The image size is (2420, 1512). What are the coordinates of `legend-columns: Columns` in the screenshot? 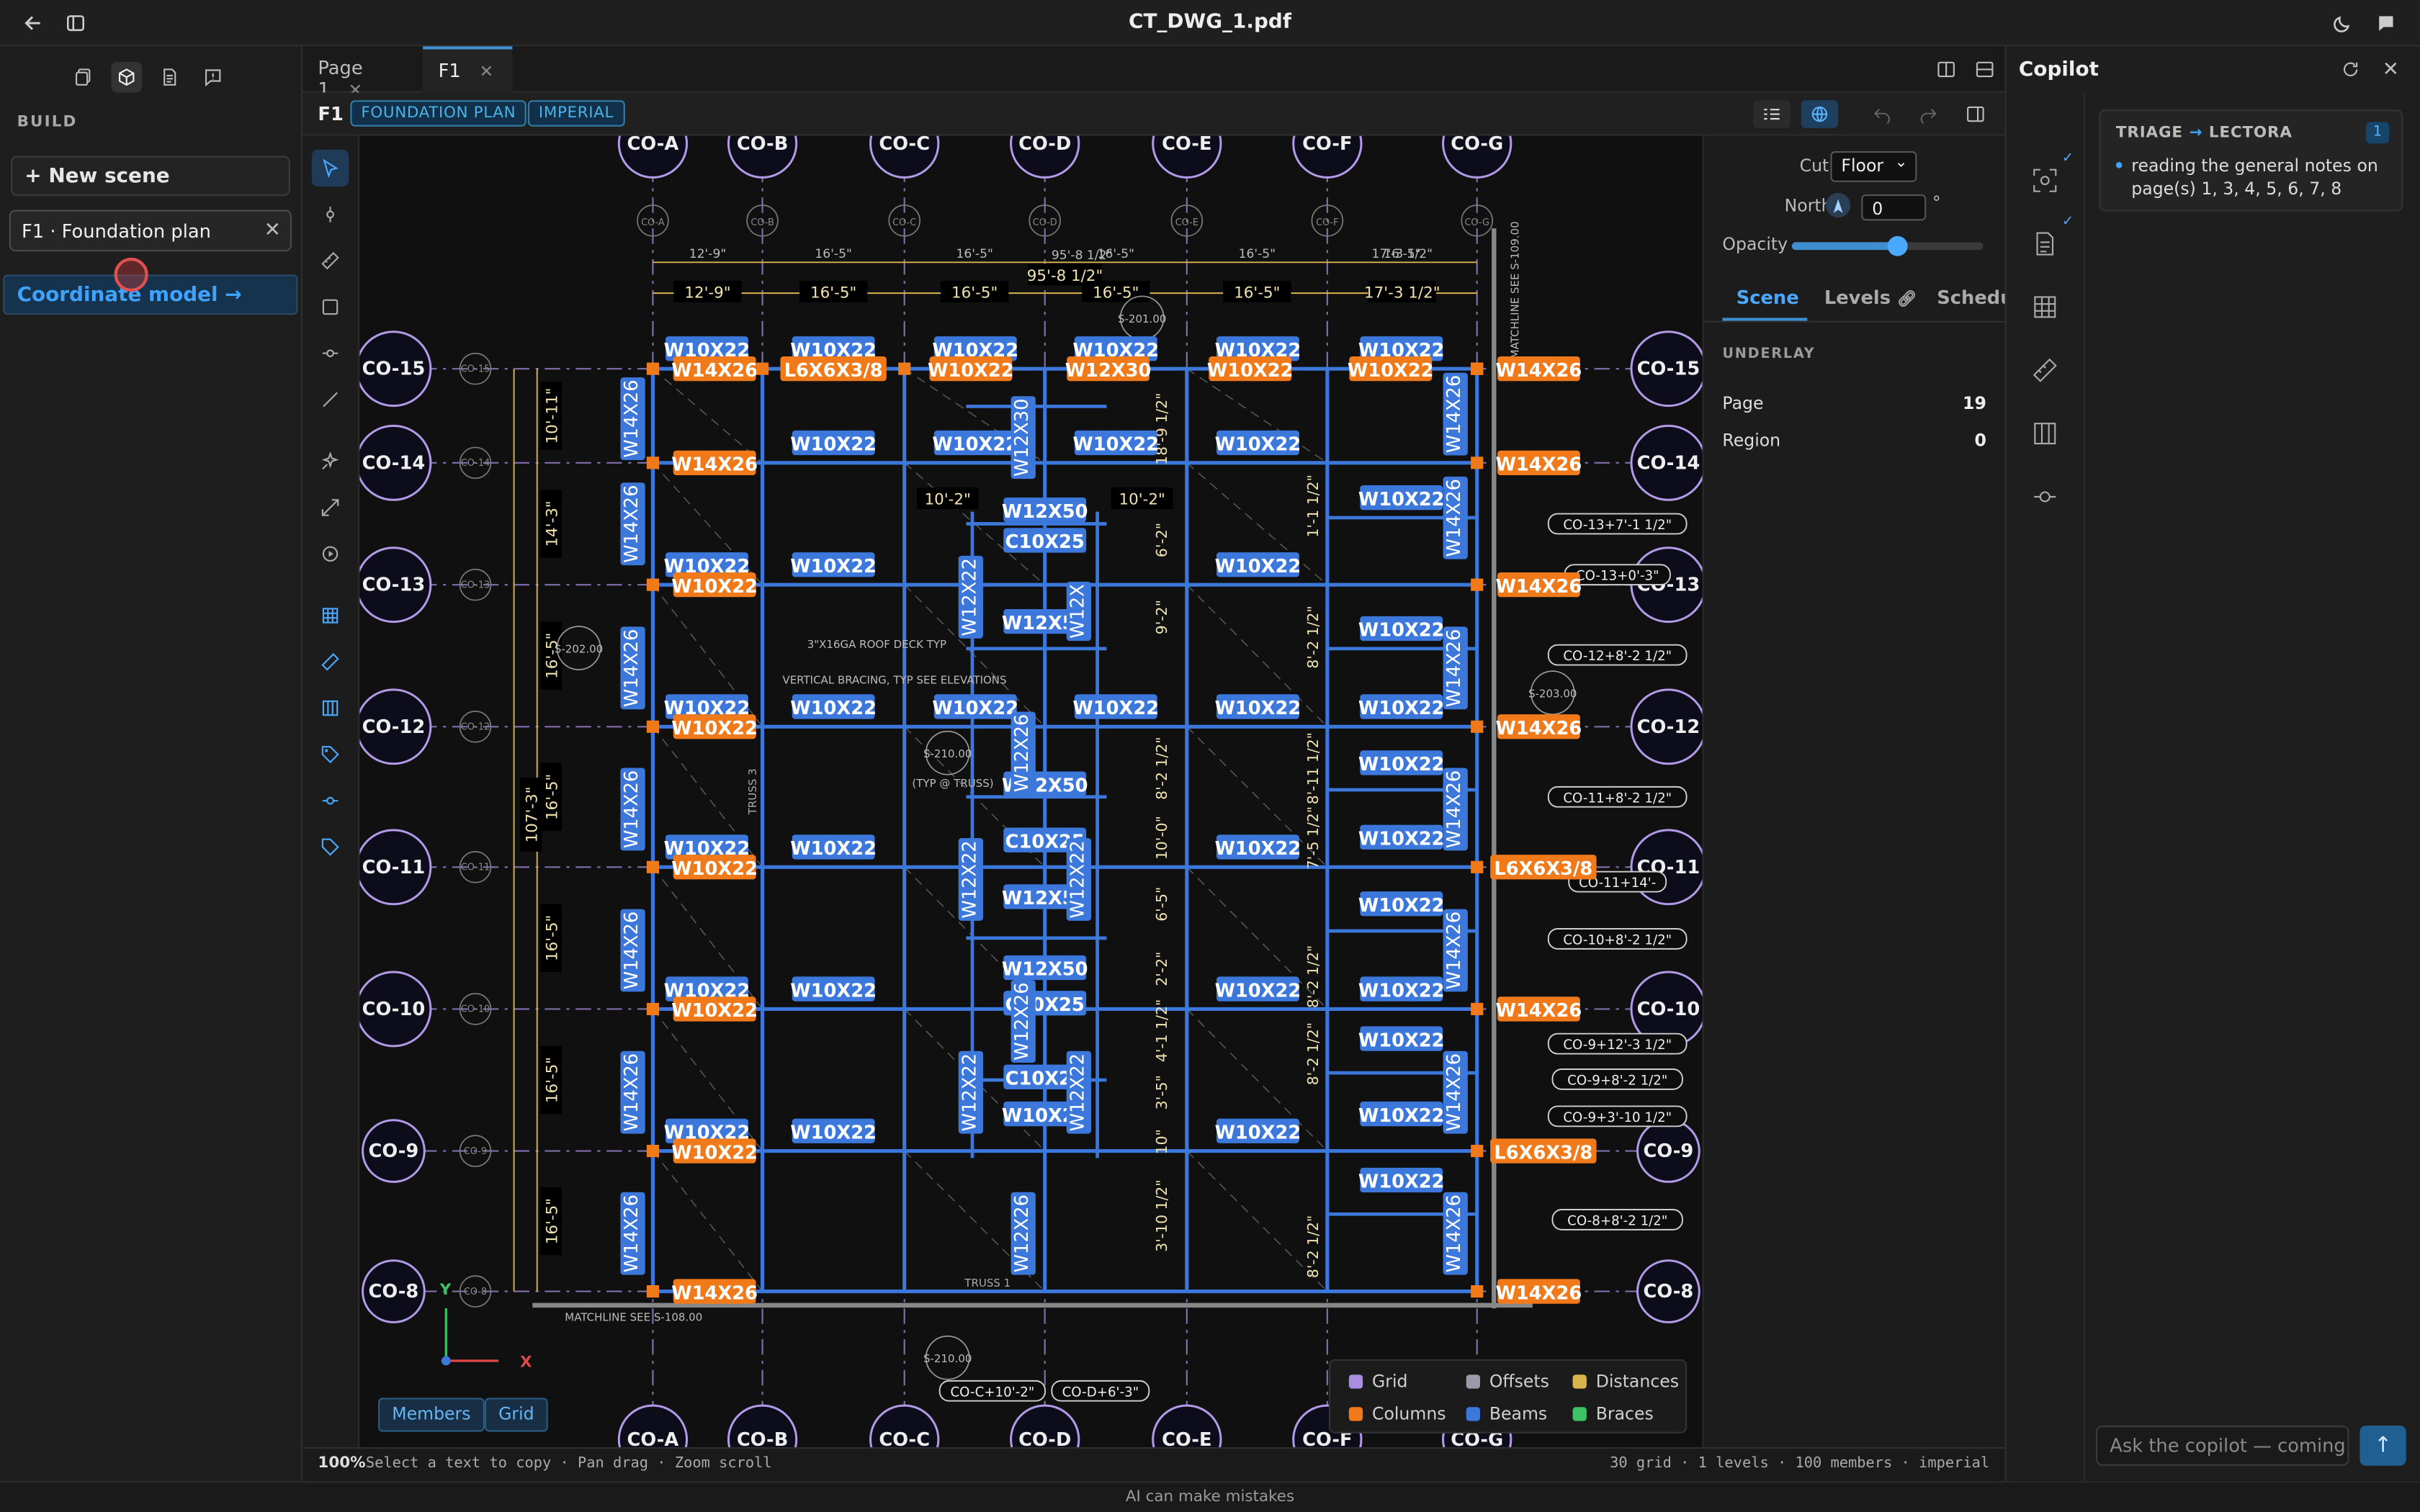 It's located at (1397, 1414).